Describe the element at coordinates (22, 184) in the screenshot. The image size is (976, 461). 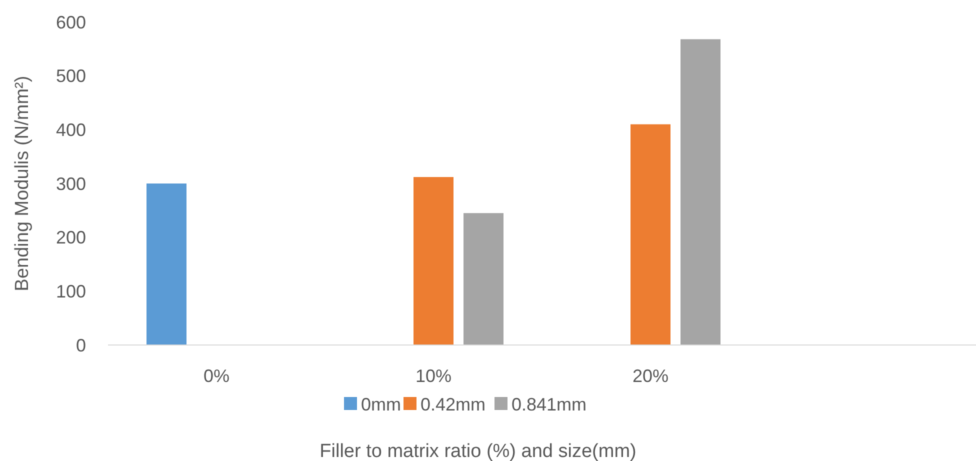
I see `y-axis-title: Bending Modulis (N/mm²)` at that location.